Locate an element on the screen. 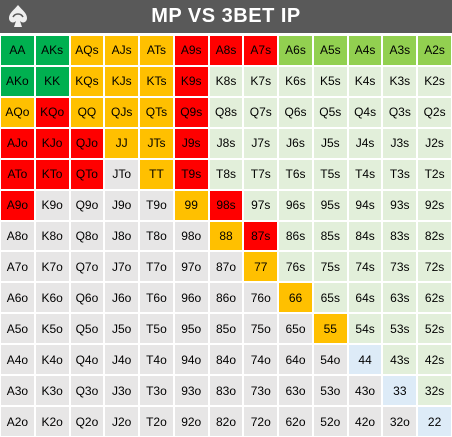  hand-cell-T5s: T5s is located at coordinates (330, 174).